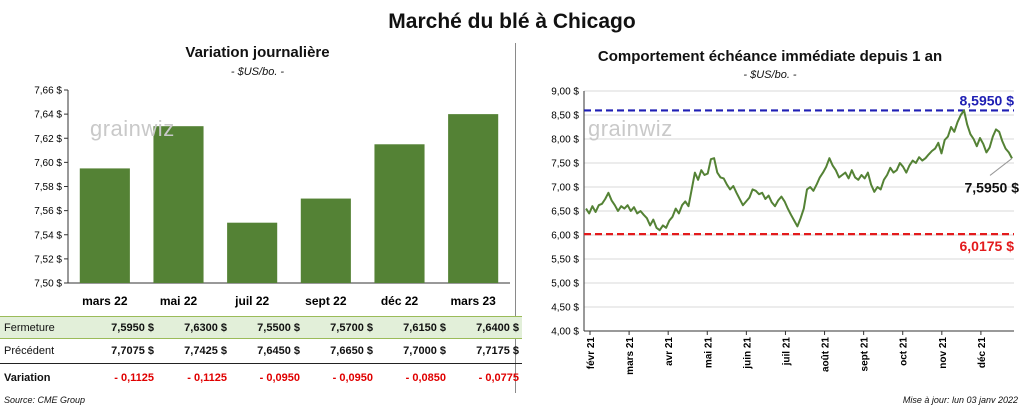 This screenshot has width=1024, height=410. Describe the element at coordinates (412, 351) in the screenshot. I see `precedent-cell: 7,7000 $` at that location.